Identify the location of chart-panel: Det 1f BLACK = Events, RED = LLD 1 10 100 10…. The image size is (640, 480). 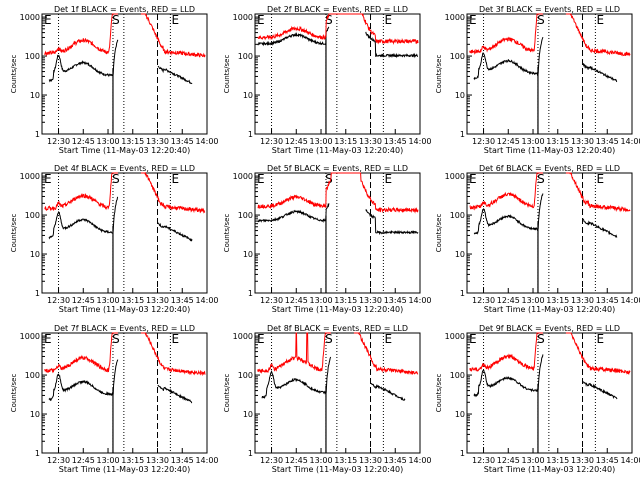
(114, 80).